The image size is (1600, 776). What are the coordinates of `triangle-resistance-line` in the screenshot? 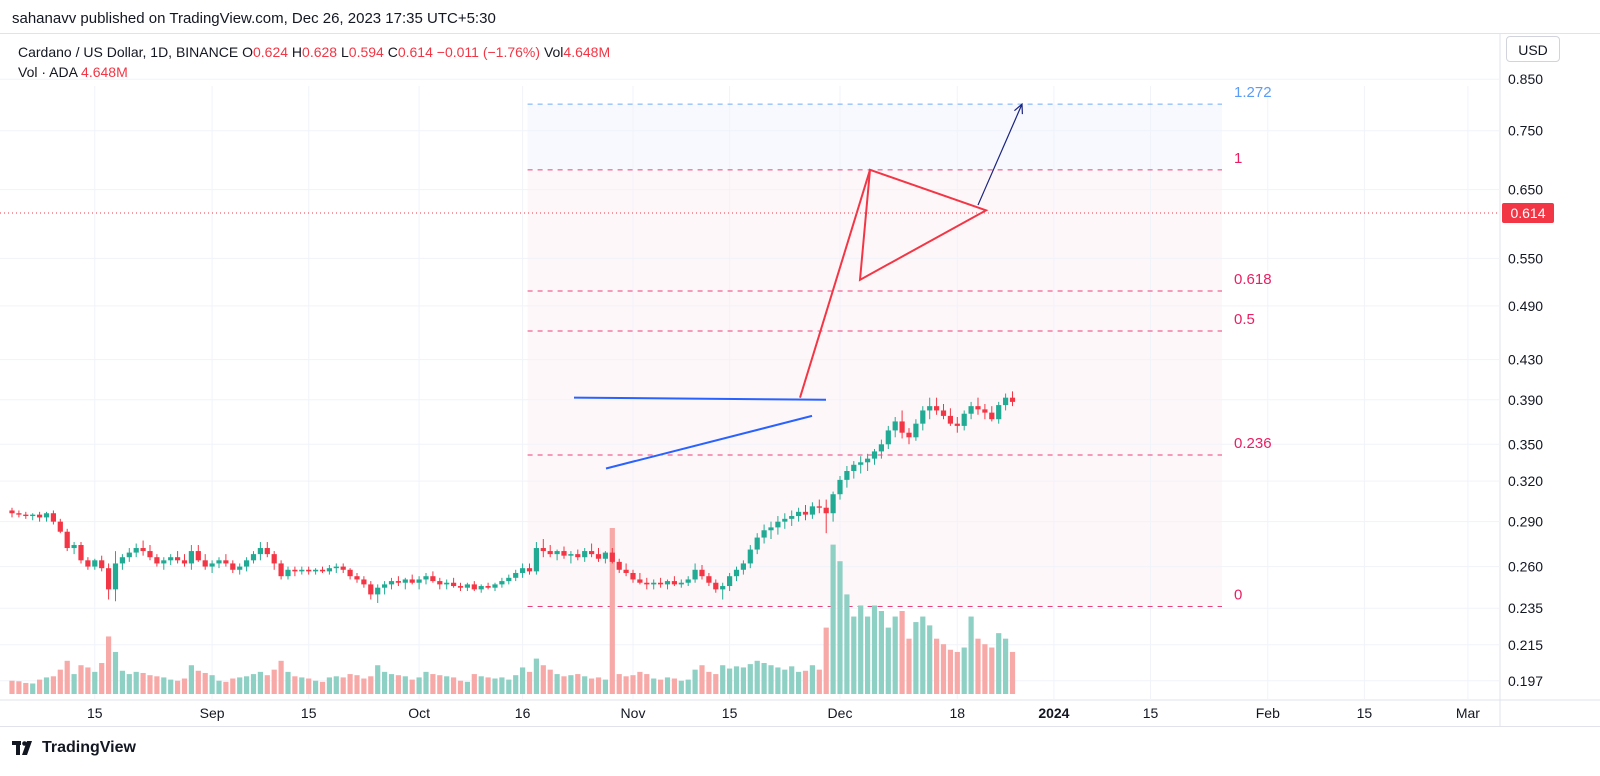 It's located at (700, 398).